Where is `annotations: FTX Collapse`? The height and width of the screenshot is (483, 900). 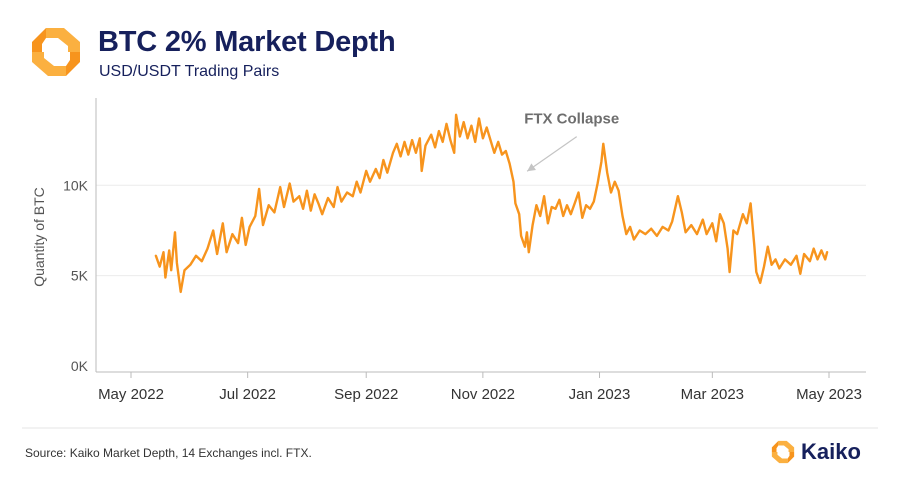
annotations: FTX Collapse is located at coordinates (571, 141).